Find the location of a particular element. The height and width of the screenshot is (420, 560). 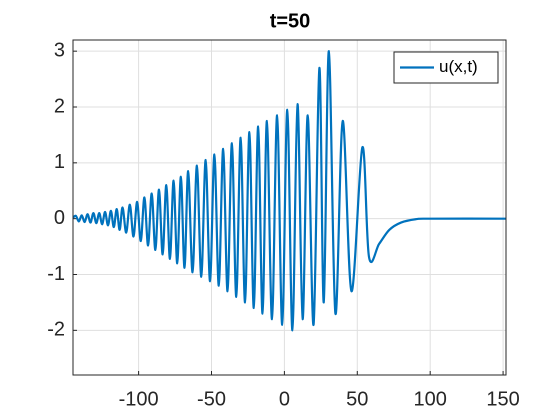

y-tick-label: 3 is located at coordinates (59, 50).